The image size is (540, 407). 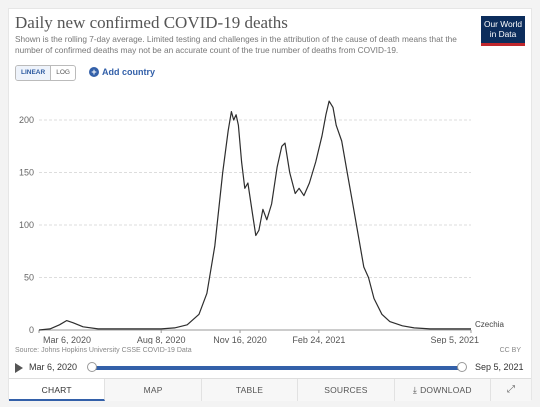 I want to click on x-tick-label: Mar 6, 2020, so click(x=67, y=339).